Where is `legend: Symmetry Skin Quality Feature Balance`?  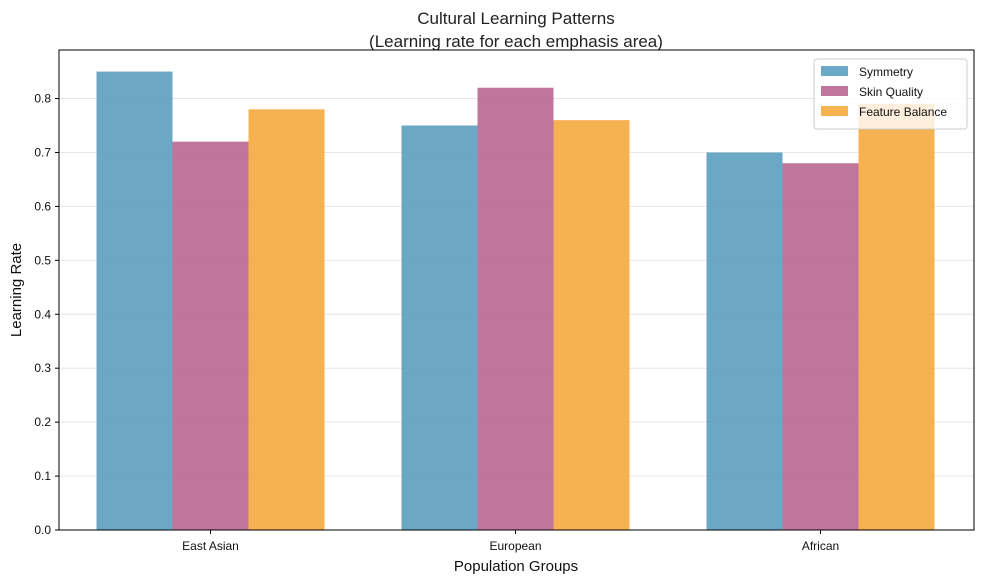
legend: Symmetry Skin Quality Feature Balance is located at coordinates (890, 94).